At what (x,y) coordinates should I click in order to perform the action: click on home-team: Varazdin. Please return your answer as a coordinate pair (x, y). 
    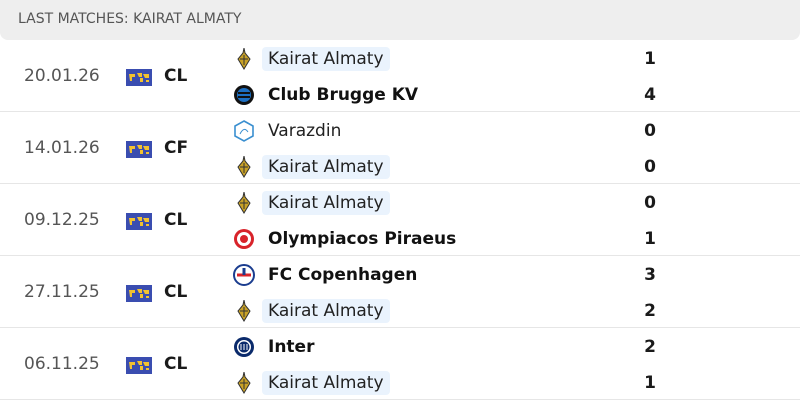
    Looking at the image, I should click on (289, 131).